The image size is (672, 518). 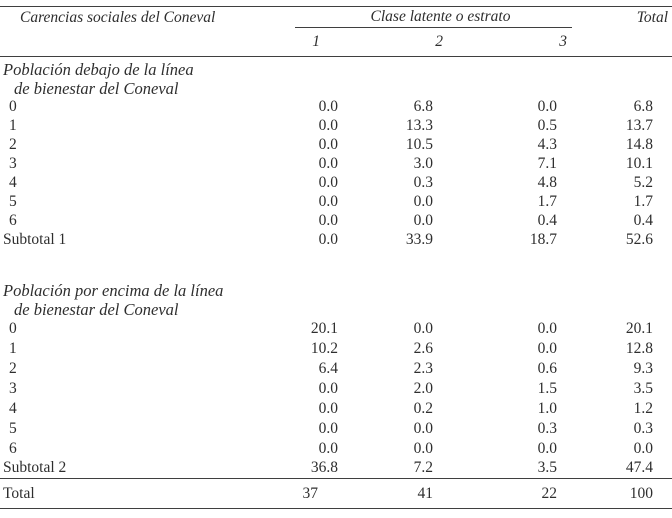 What do you see at coordinates (328, 368) in the screenshot?
I see `cell-class-1: 6.4` at bounding box center [328, 368].